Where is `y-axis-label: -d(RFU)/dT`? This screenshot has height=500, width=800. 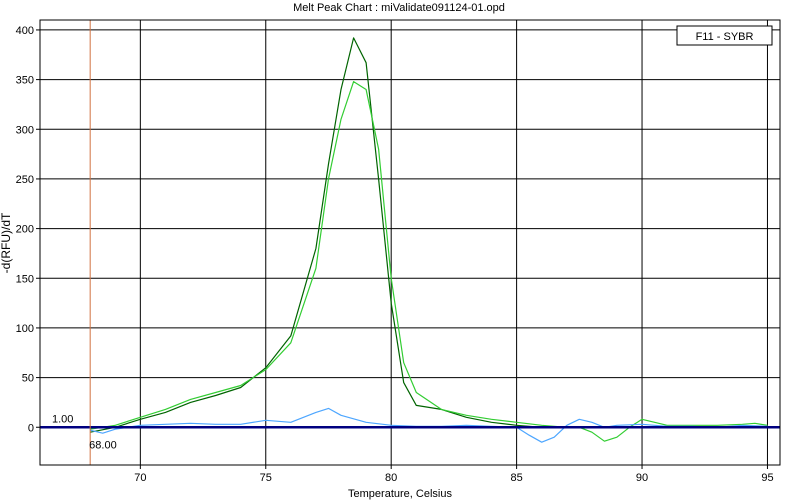 y-axis-label: -d(RFU)/dT is located at coordinates (6, 242).